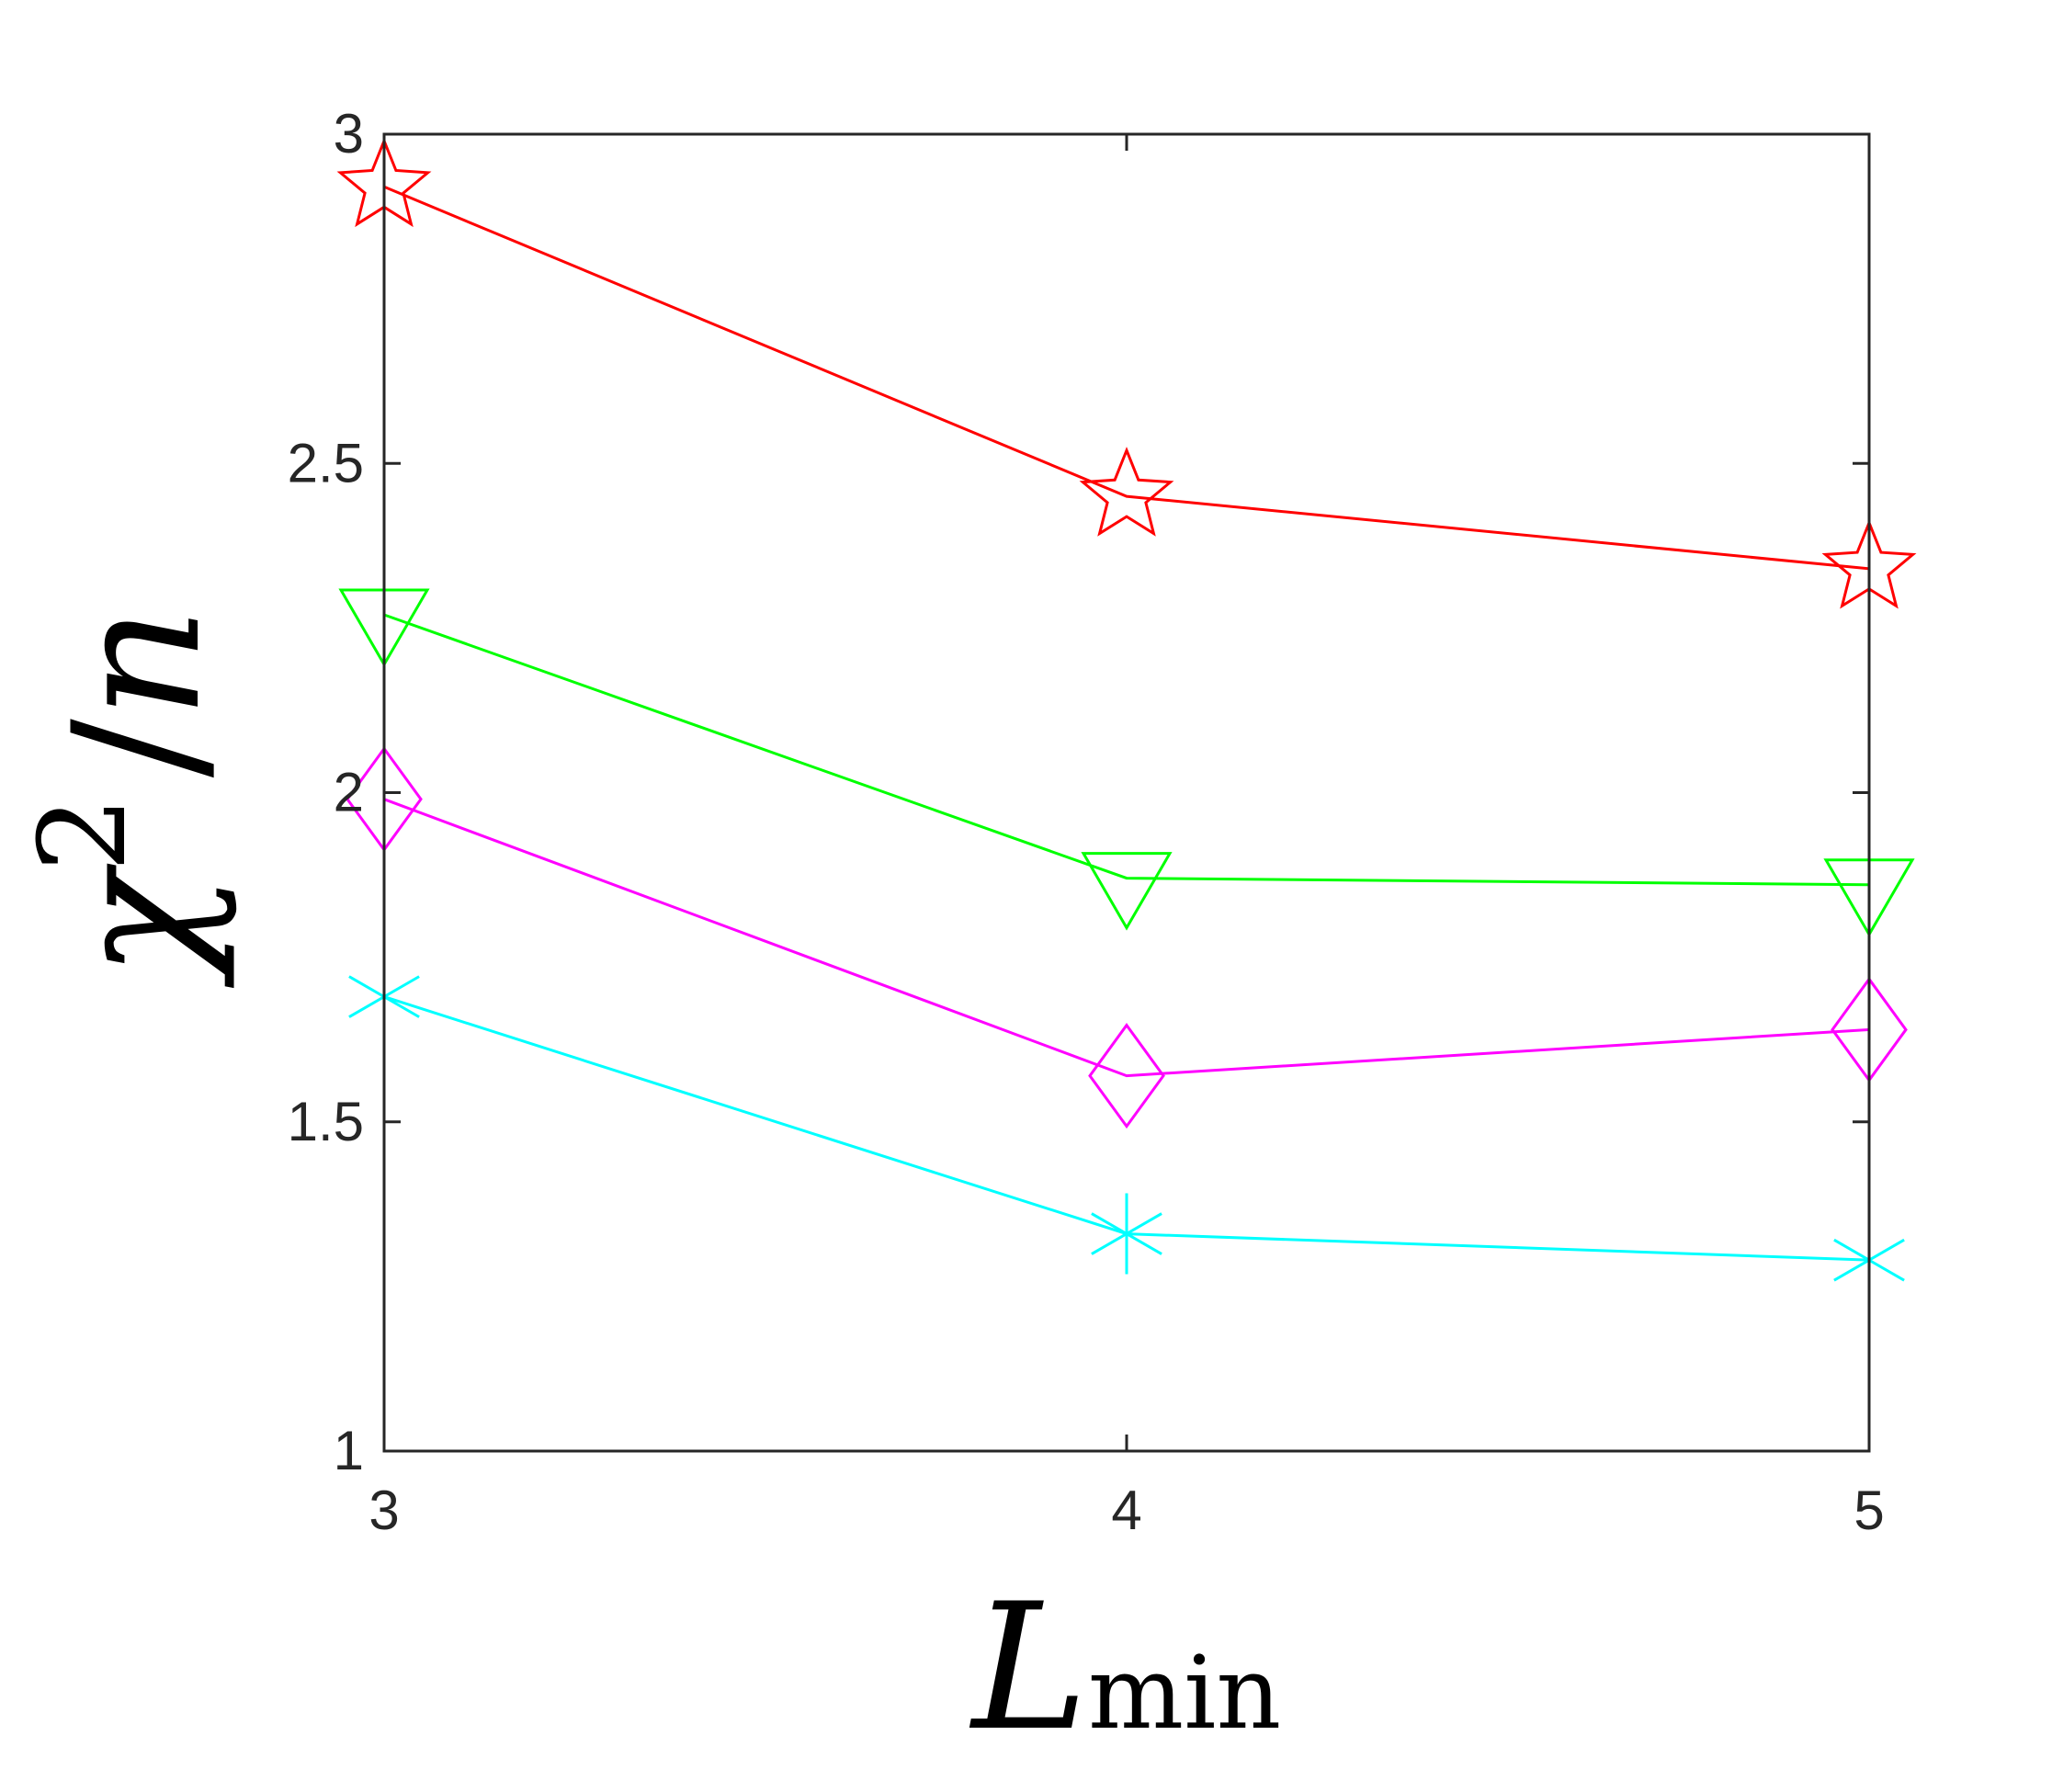 The image size is (2052, 1792). I want to click on data-point-asterisk-icon, so click(1126, 1234).